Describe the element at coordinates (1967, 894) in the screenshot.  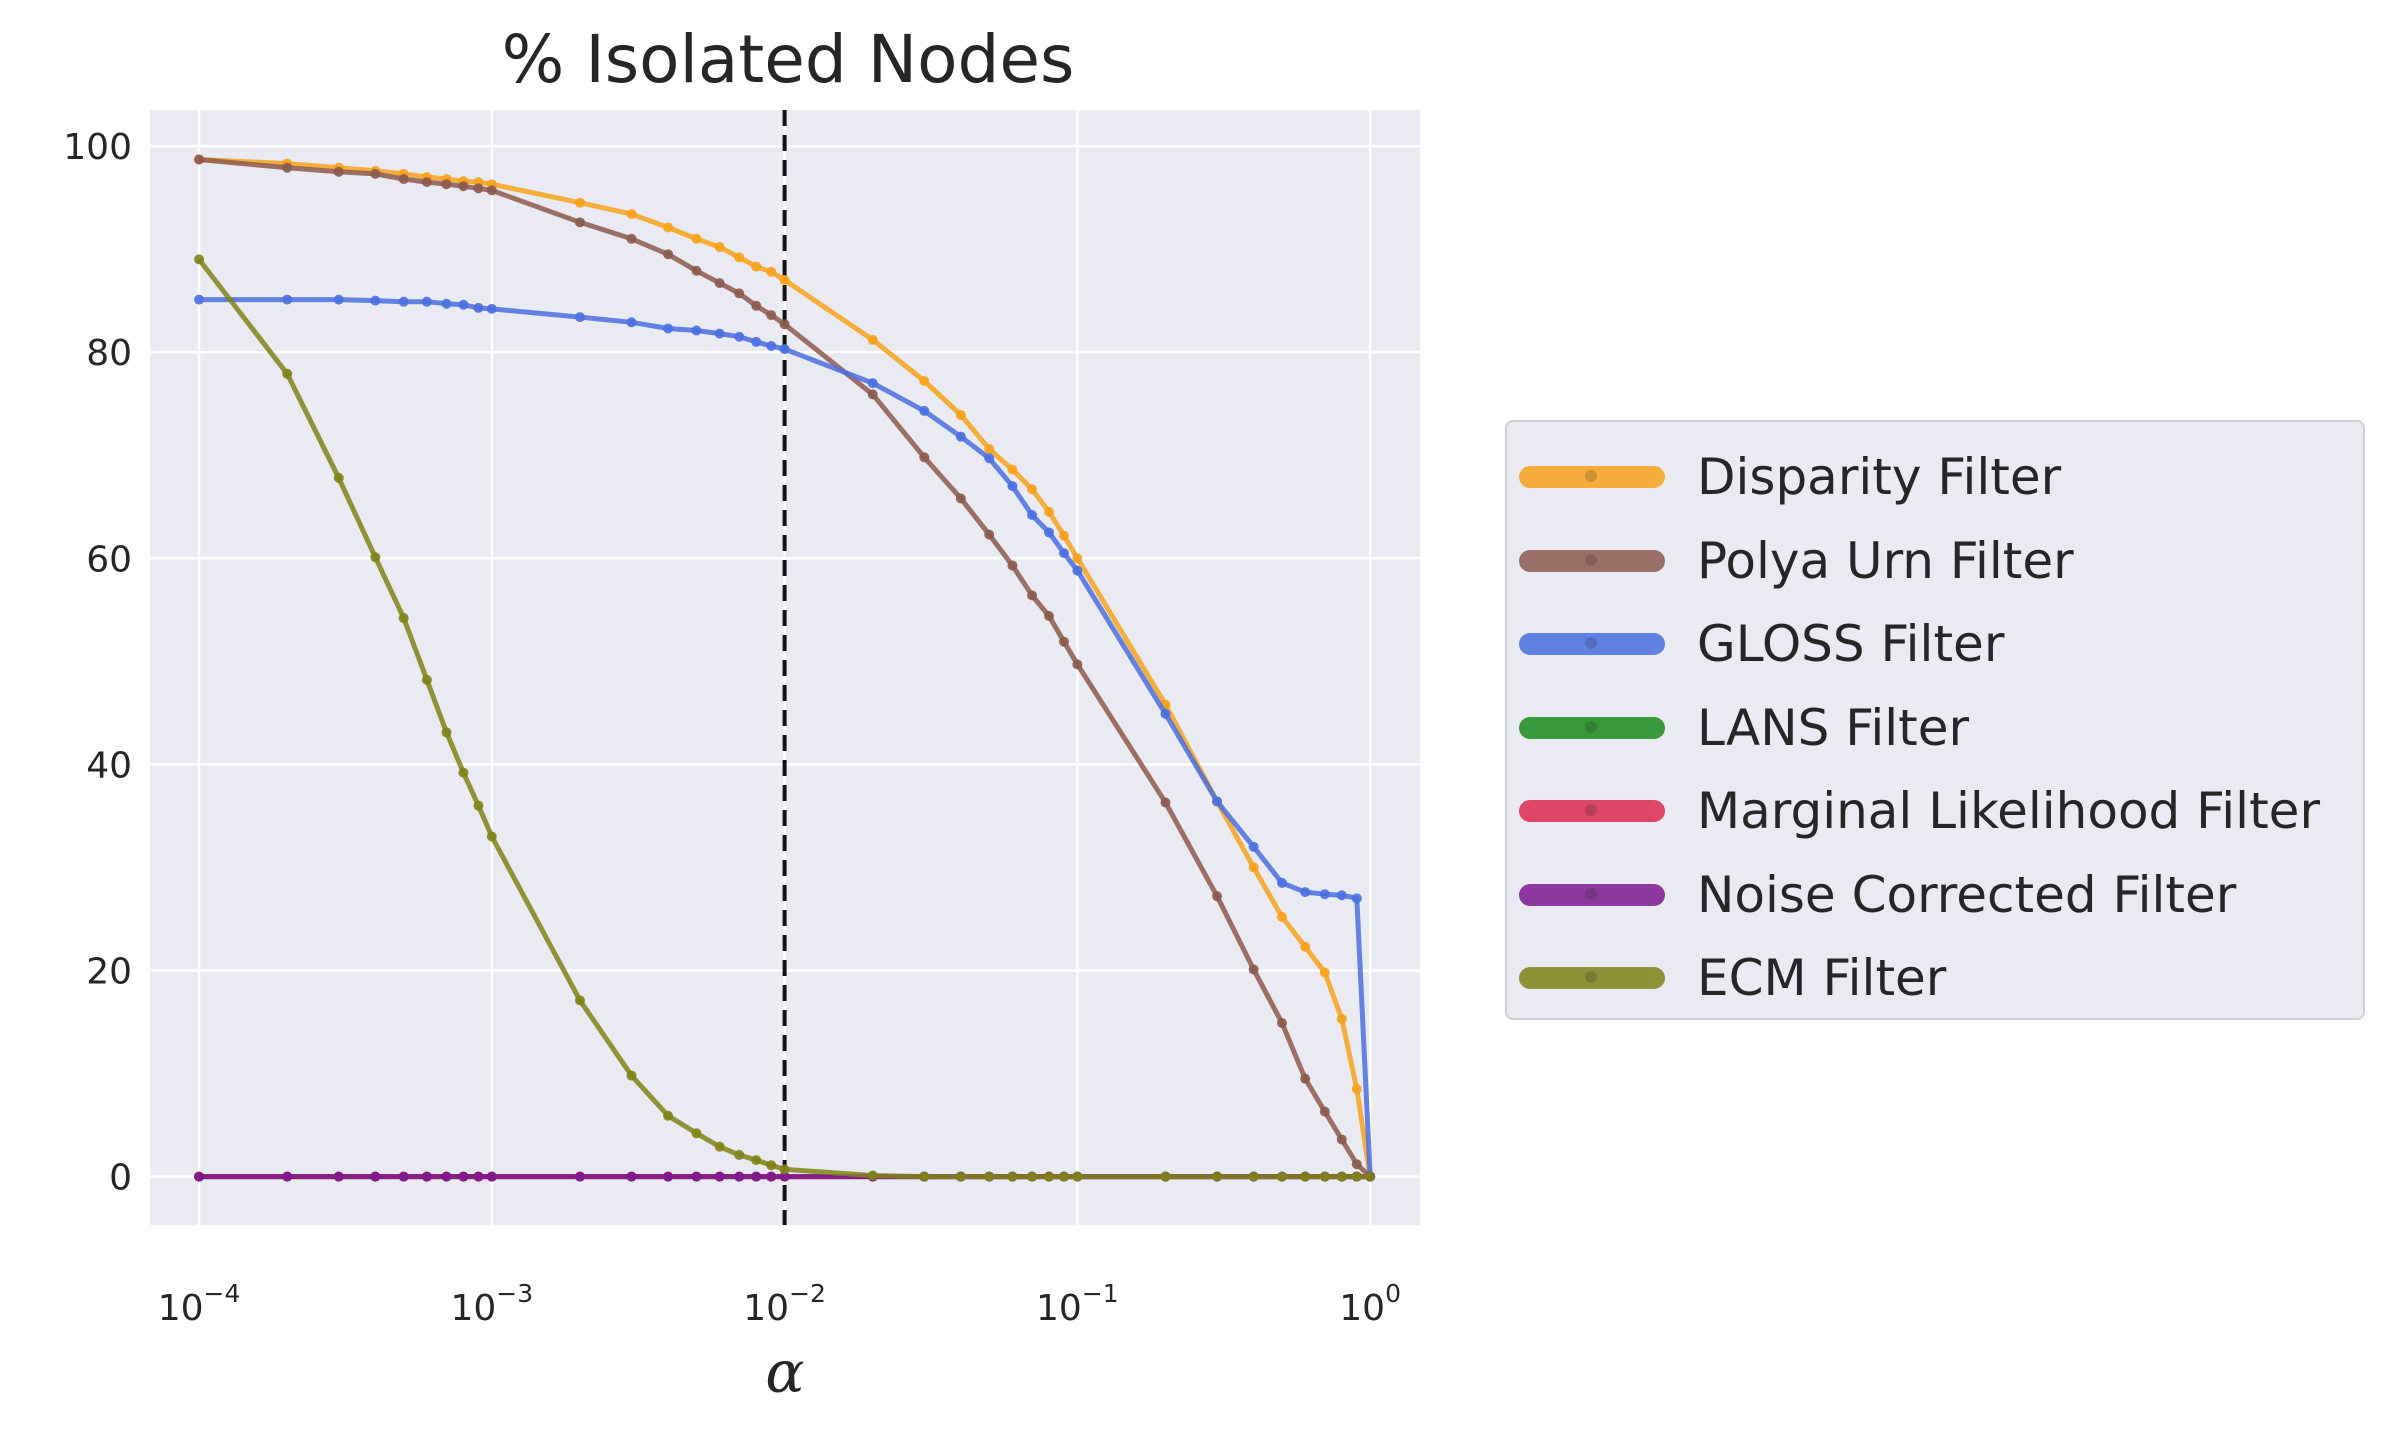
I see `legend-label: Noise Corrected Filter` at that location.